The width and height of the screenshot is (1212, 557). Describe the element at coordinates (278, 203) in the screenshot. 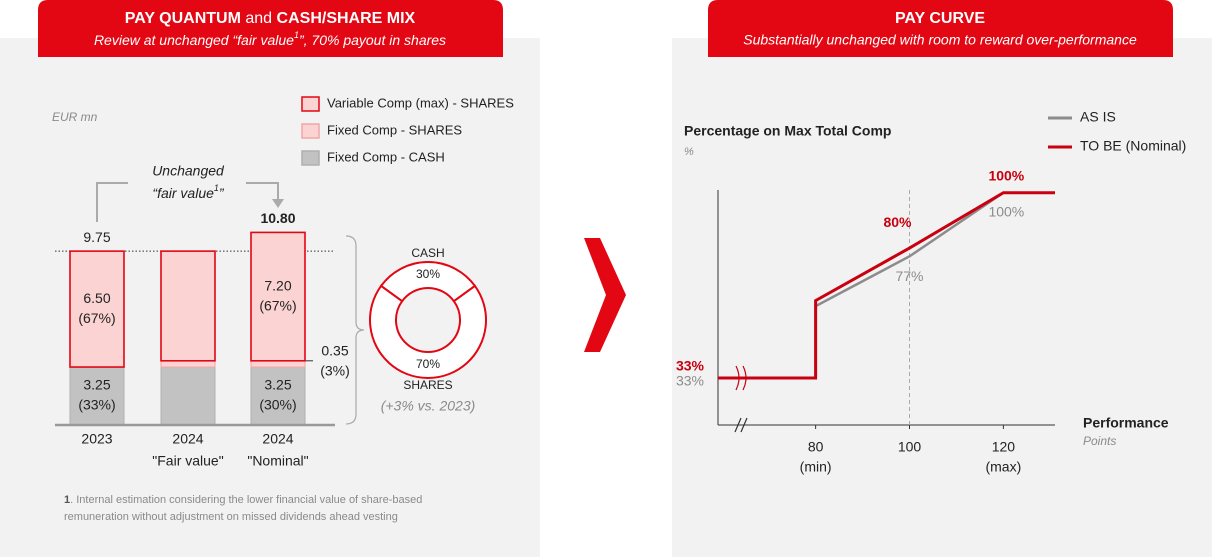

I see `arrow-head` at that location.